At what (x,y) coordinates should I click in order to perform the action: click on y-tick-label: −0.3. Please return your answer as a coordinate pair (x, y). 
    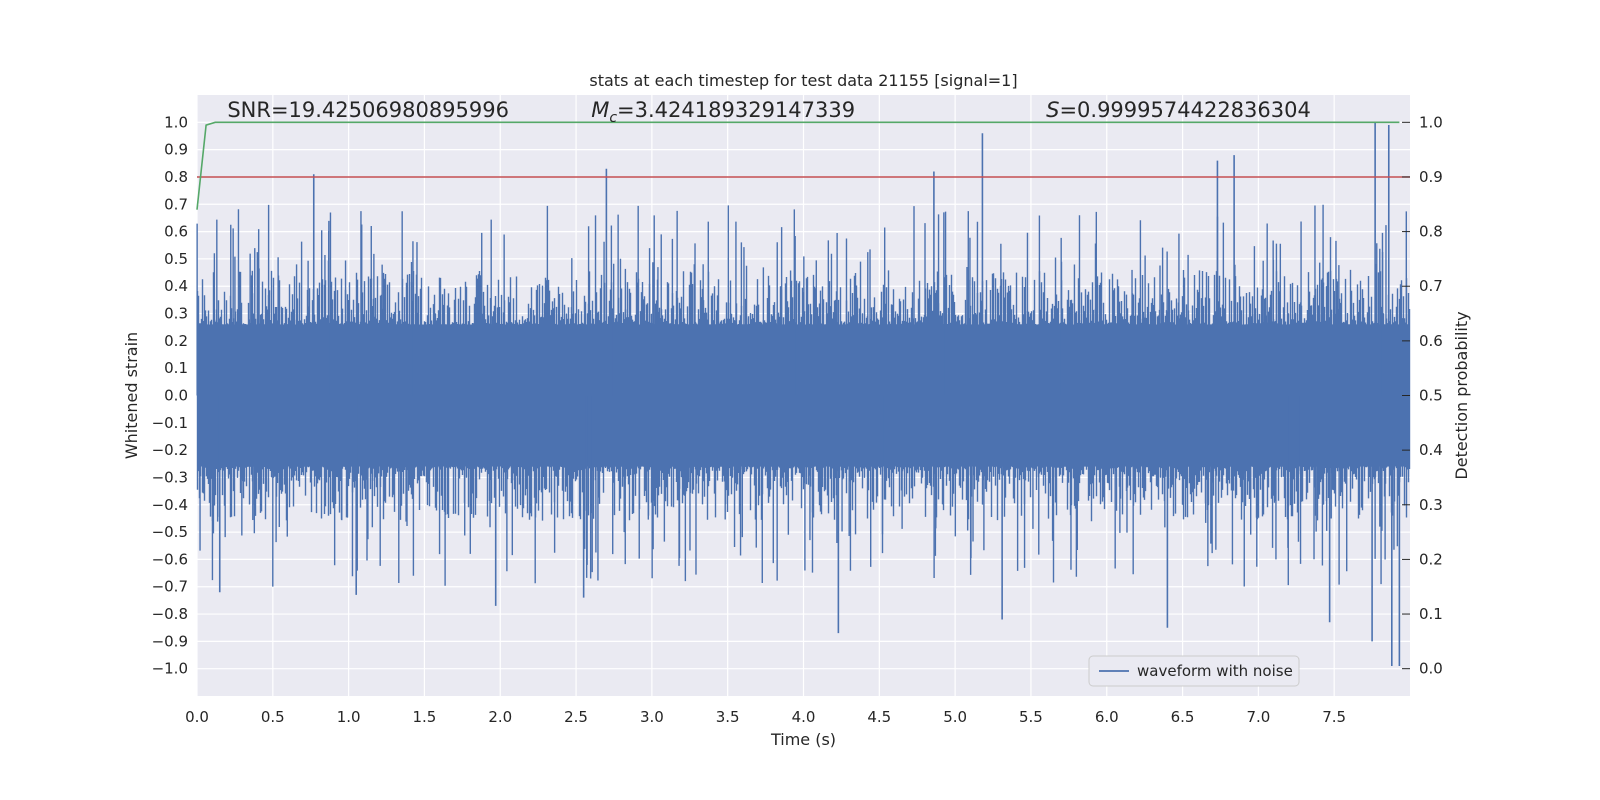
    Looking at the image, I should click on (170, 477).